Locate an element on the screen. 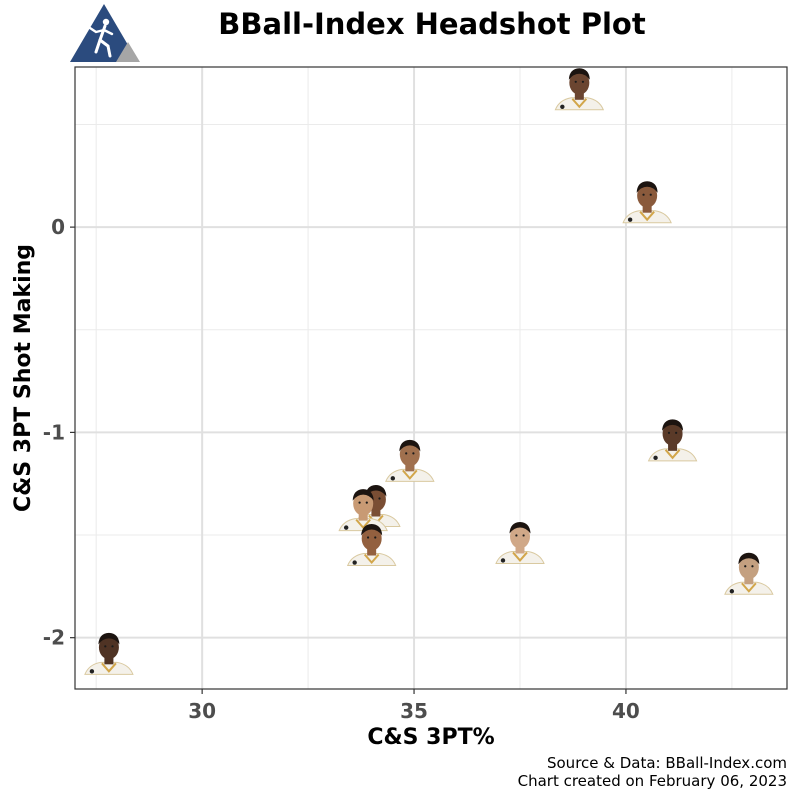  y-tick-label: 0 is located at coordinates (58, 227).